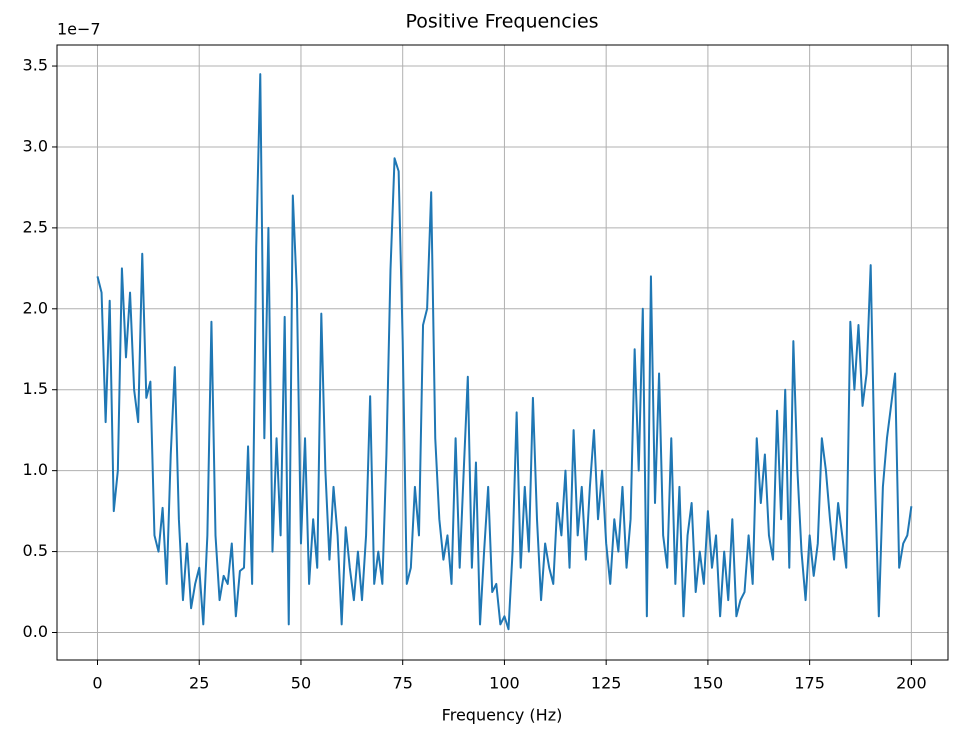 The image size is (961, 740). I want to click on x-tick-label: 50, so click(301, 683).